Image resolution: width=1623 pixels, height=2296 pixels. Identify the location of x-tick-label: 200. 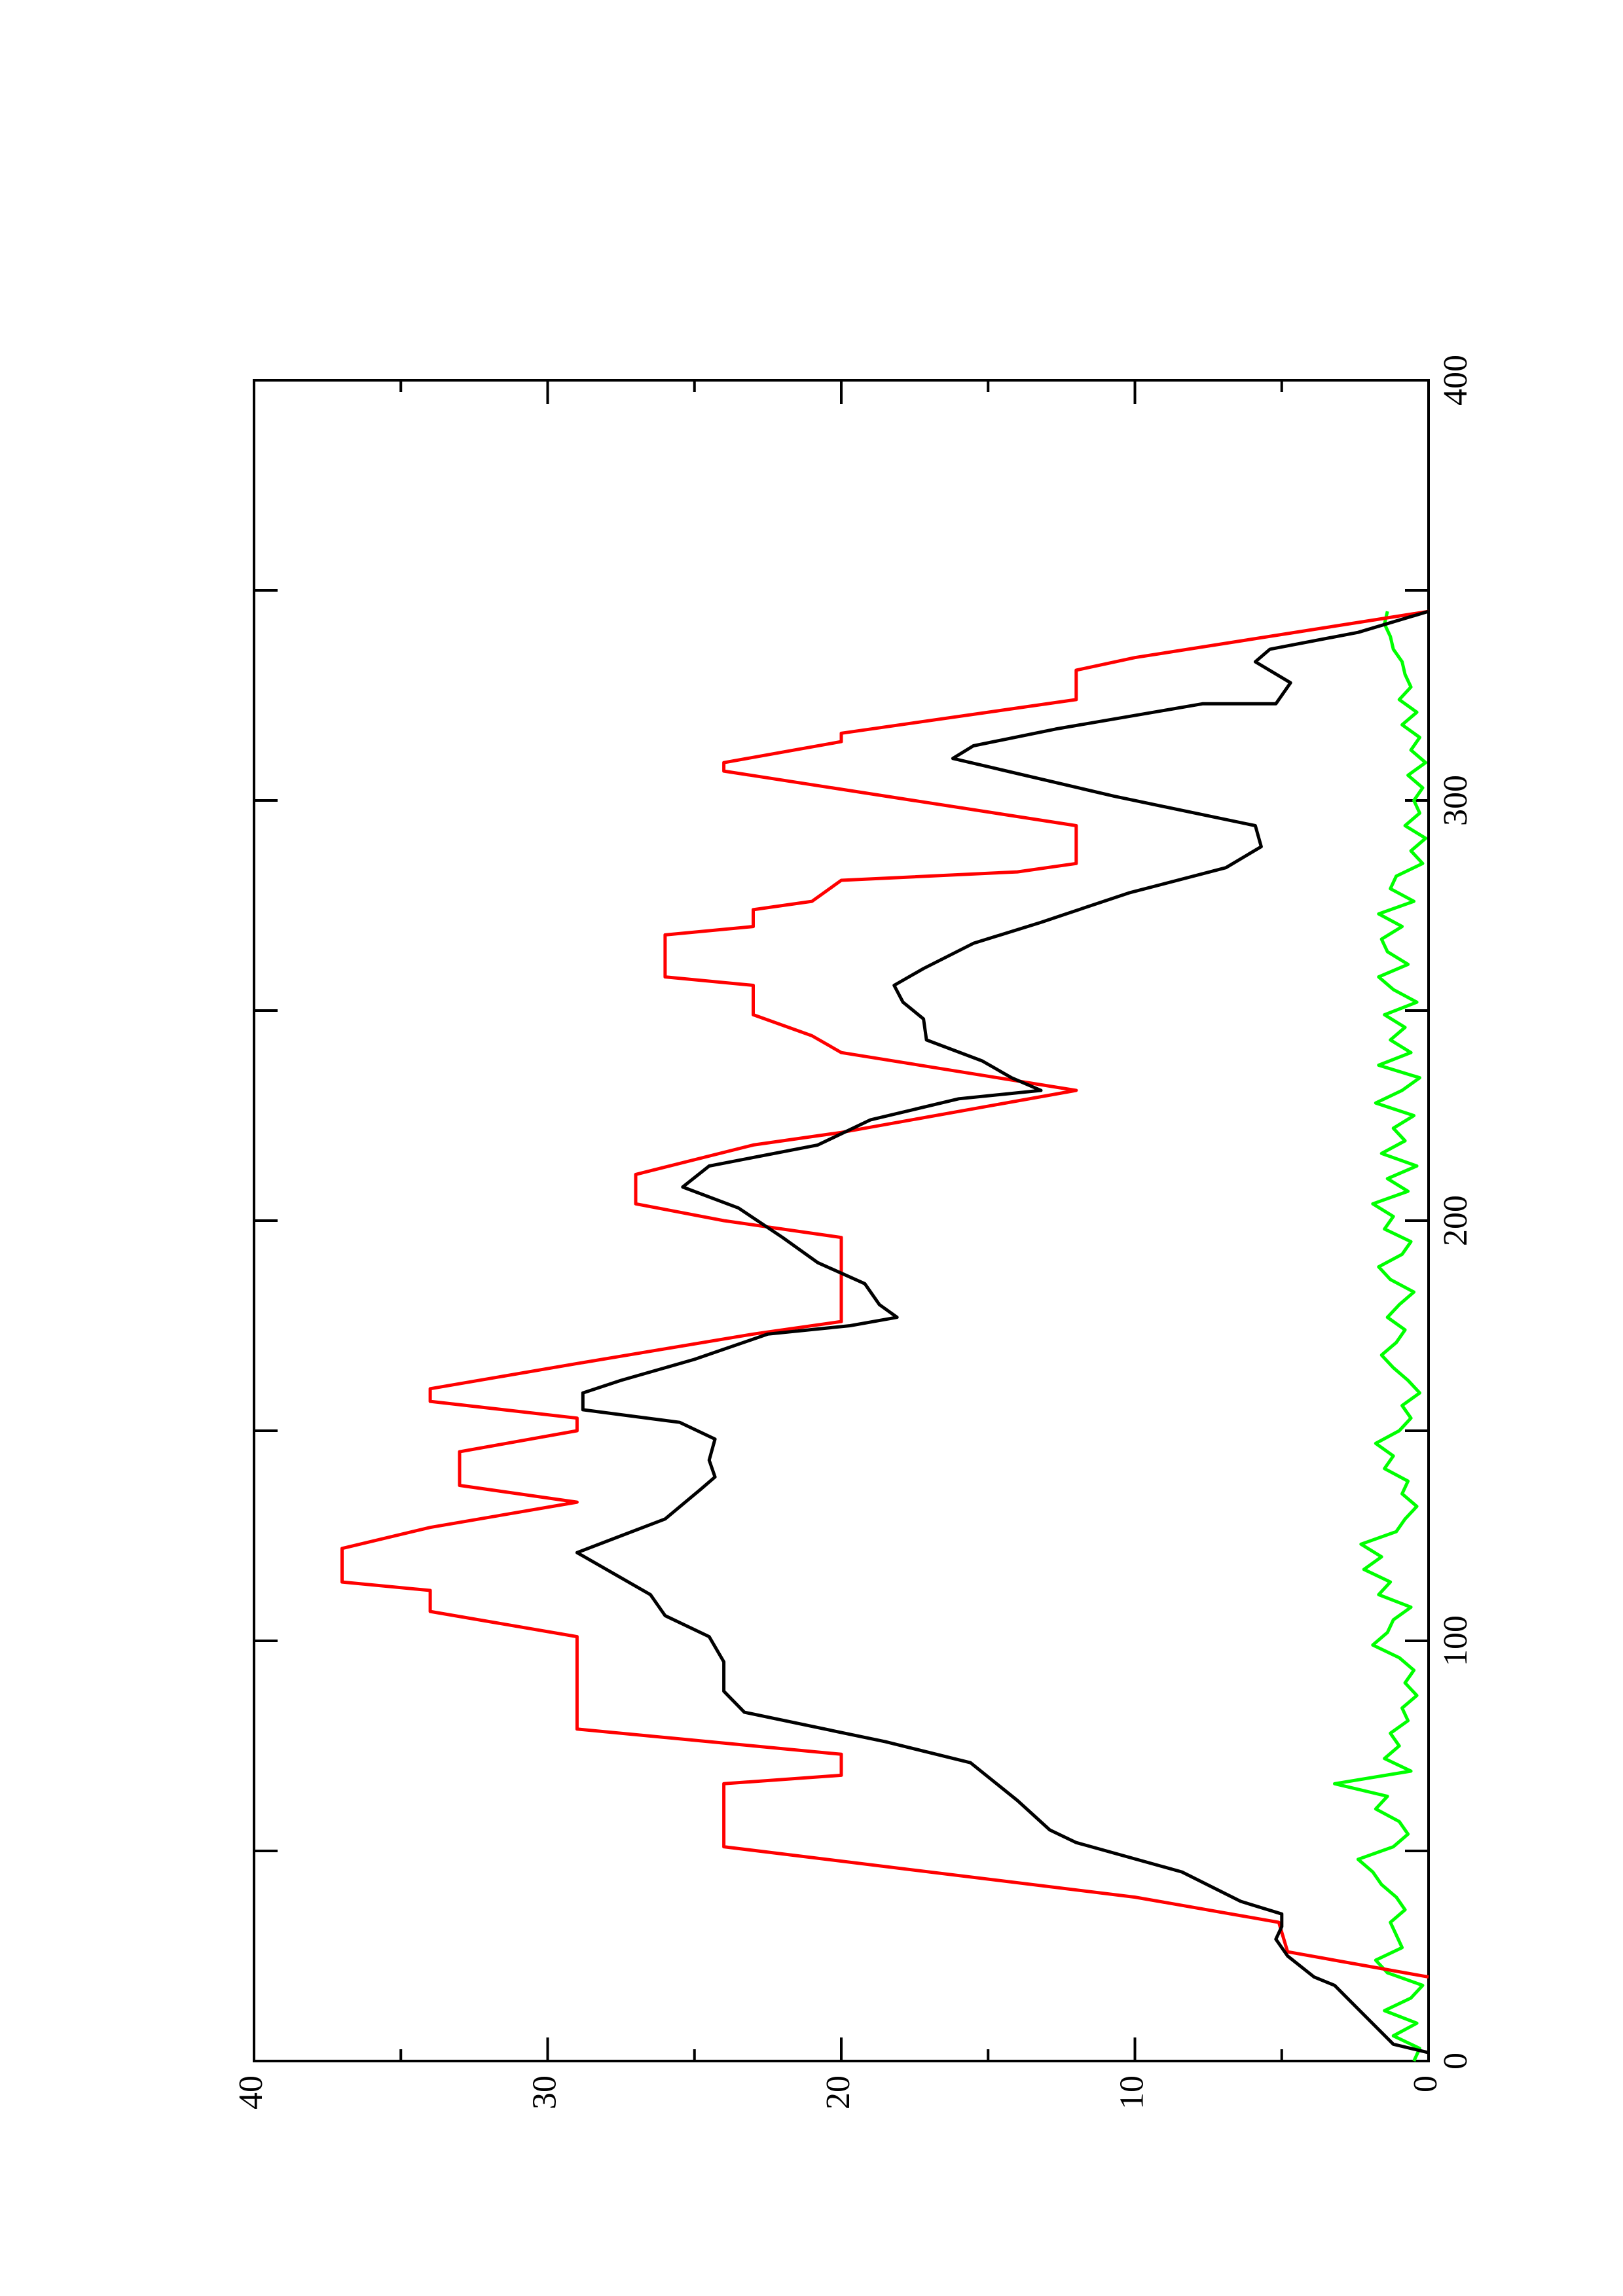
(1455, 1220).